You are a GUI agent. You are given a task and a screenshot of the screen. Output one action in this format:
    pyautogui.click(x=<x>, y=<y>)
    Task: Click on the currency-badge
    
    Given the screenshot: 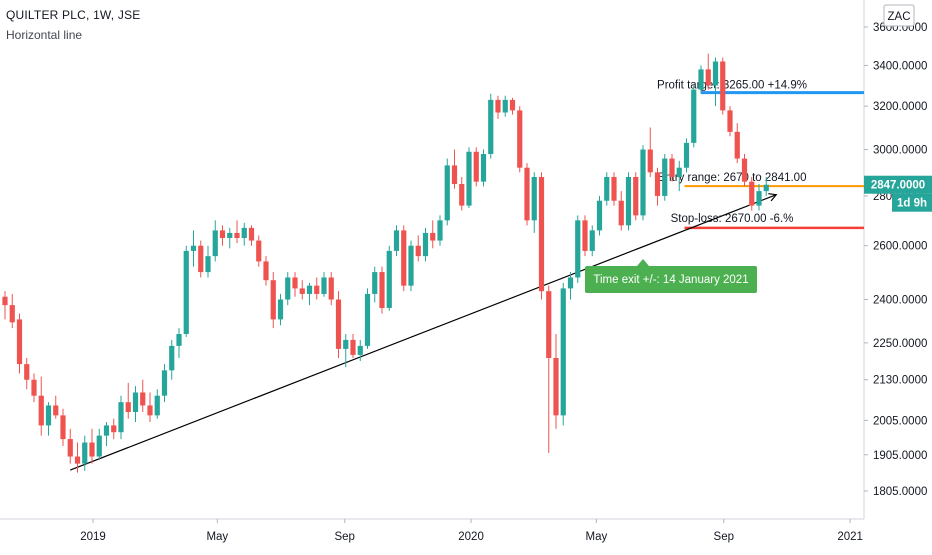 What is the action you would take?
    pyautogui.click(x=899, y=15)
    